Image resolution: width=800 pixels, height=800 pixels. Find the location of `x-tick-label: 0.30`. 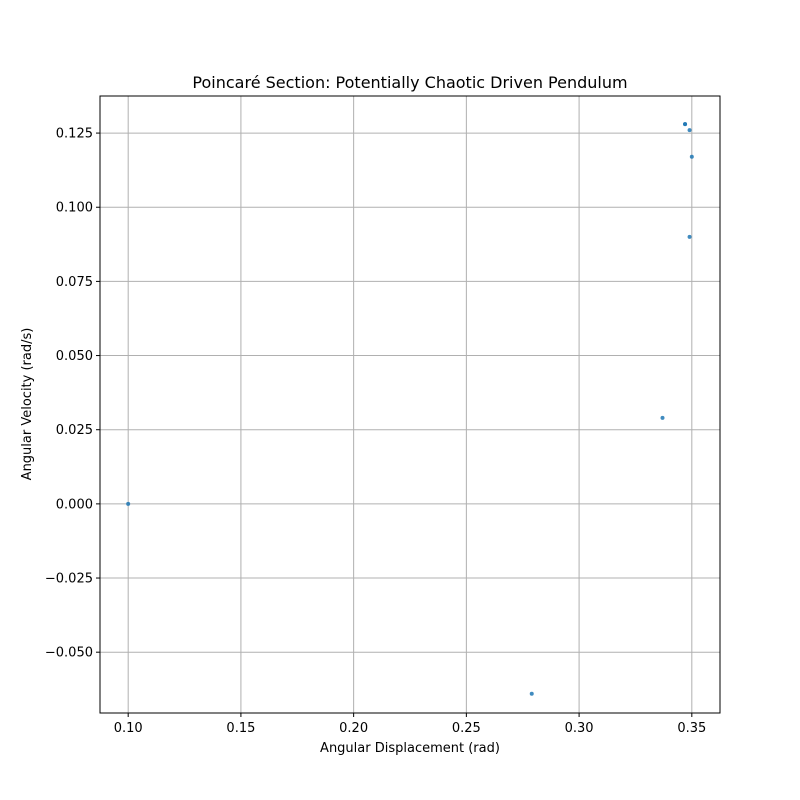

x-tick-label: 0.30 is located at coordinates (579, 728).